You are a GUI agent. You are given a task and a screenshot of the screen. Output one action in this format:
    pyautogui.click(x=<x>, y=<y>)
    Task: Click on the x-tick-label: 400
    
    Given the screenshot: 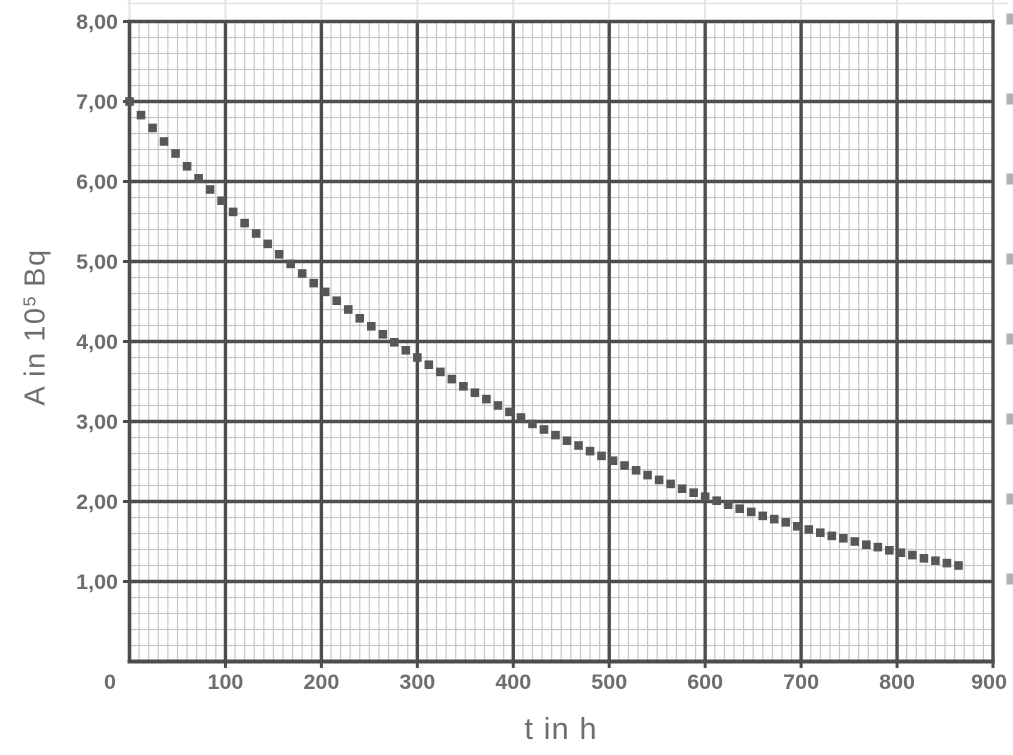 What is the action you would take?
    pyautogui.click(x=513, y=682)
    